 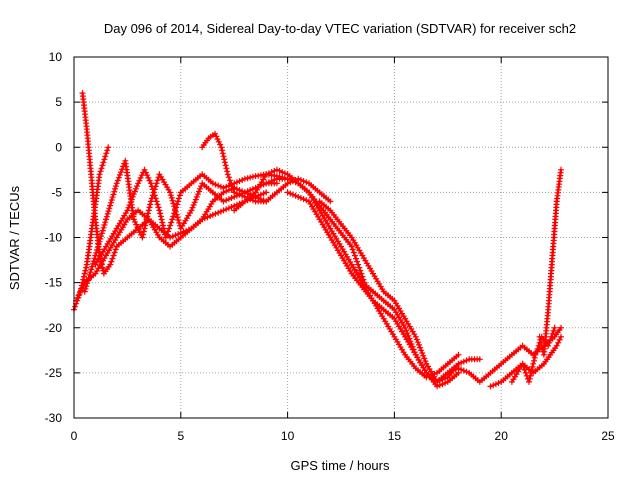 I want to click on y-tick-label: -25, so click(x=54, y=373).